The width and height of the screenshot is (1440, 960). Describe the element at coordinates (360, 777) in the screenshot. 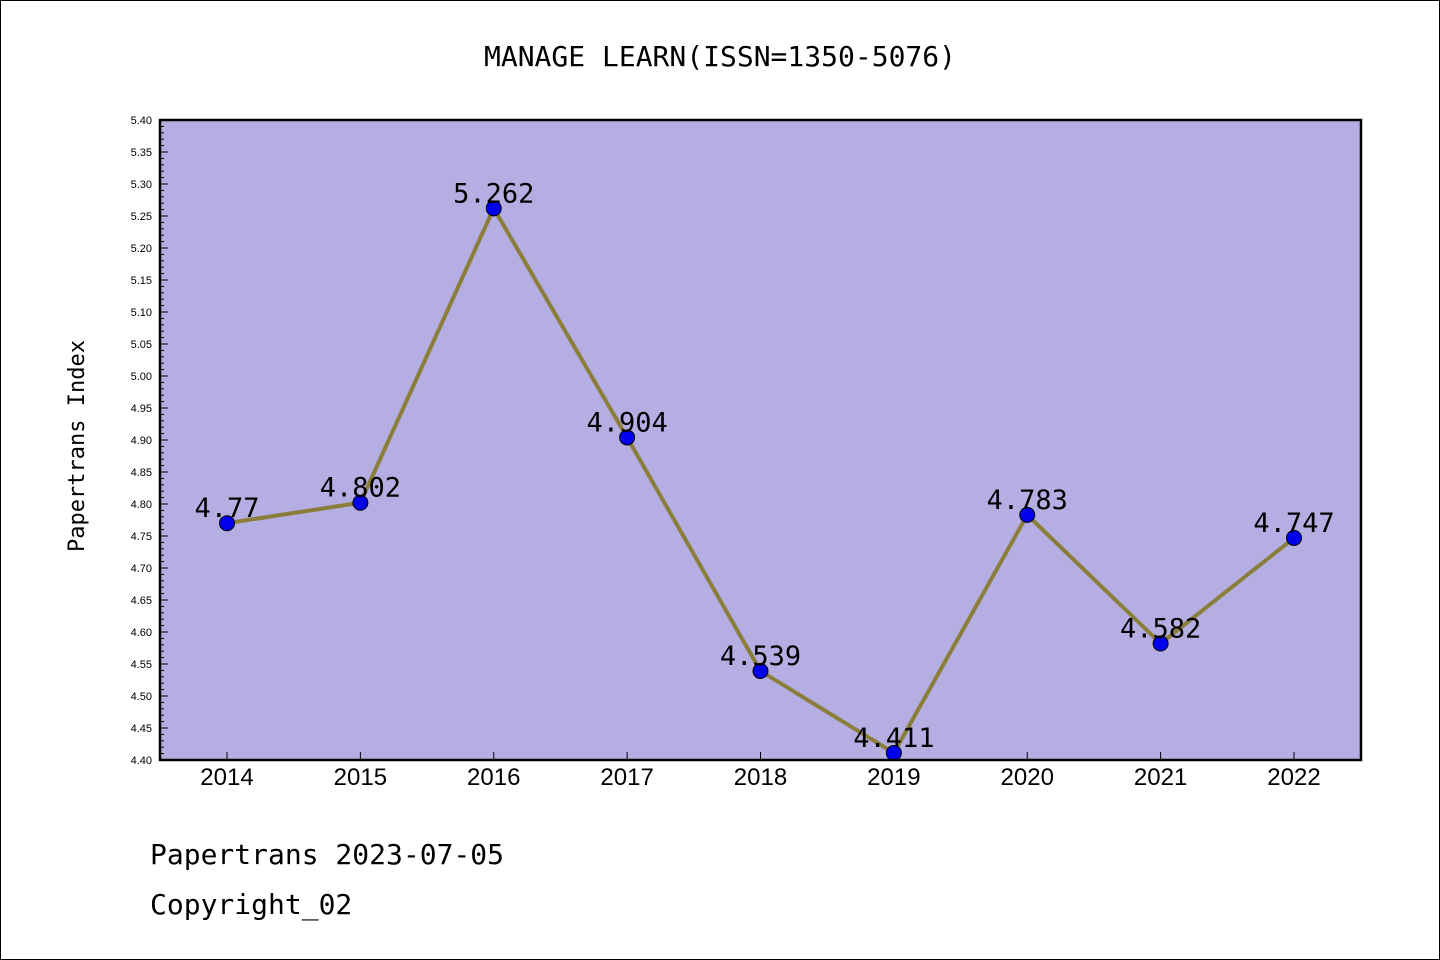

I see `x-tick-label: 2015` at that location.